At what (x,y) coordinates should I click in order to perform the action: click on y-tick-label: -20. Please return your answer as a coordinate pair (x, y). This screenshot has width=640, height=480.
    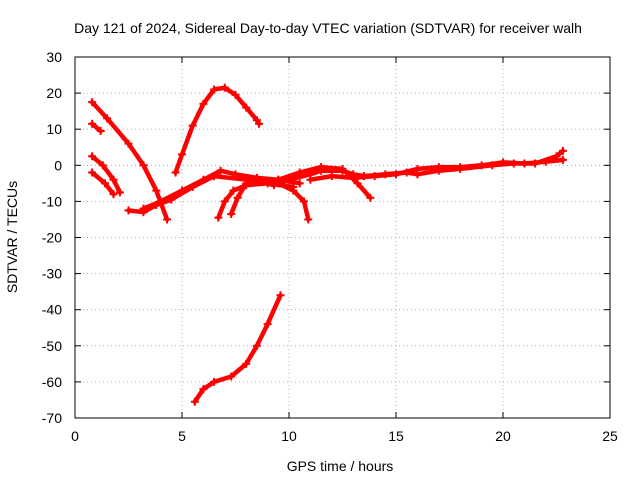
    Looking at the image, I should click on (52, 238).